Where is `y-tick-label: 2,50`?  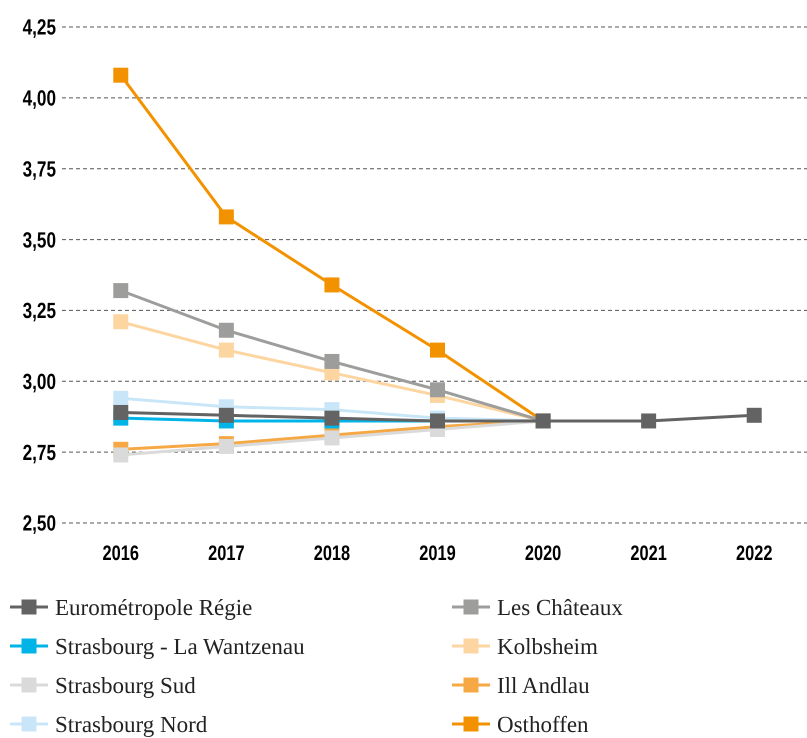
y-tick-label: 2,50 is located at coordinates (39, 524).